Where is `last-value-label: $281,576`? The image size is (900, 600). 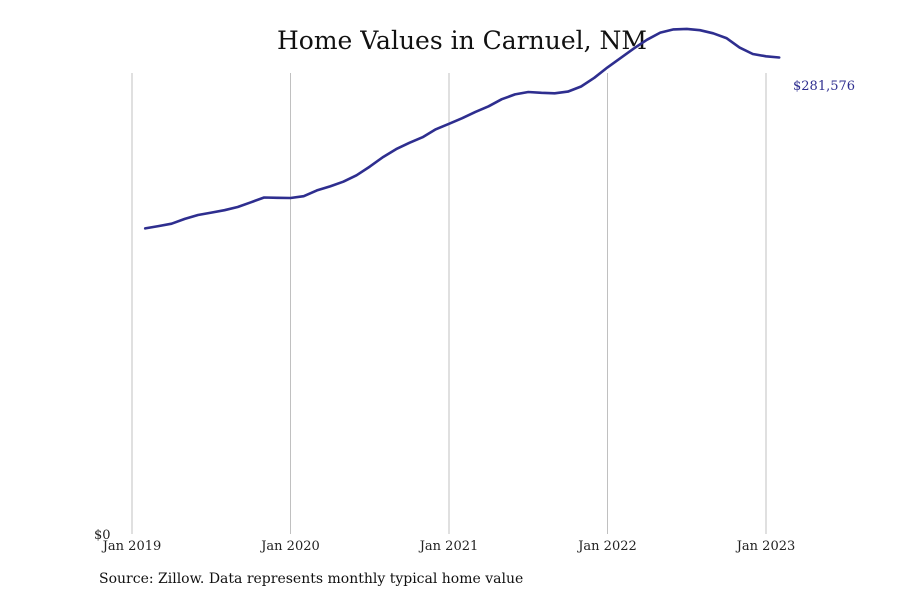
last-value-label: $281,576 is located at coordinates (824, 86).